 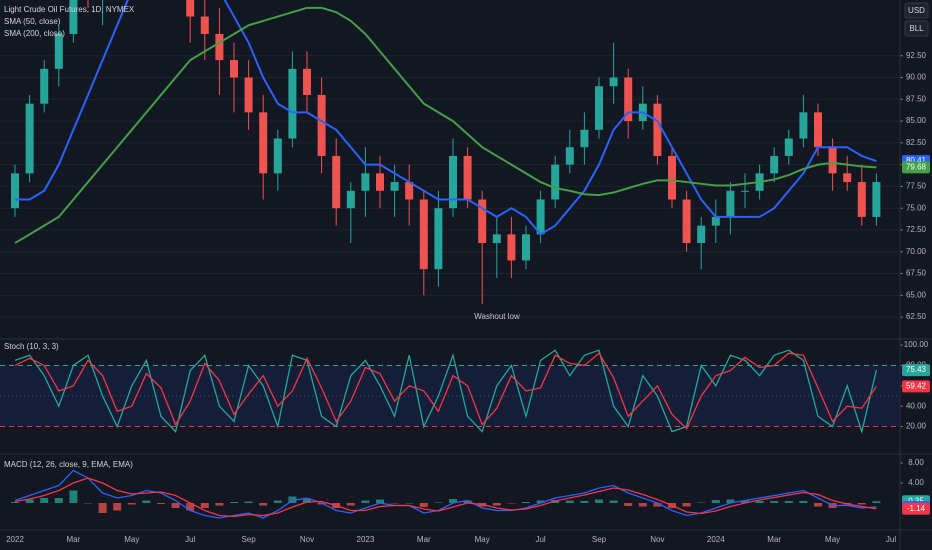 What do you see at coordinates (891, 539) in the screenshot?
I see `x-tick-label: Jul` at bounding box center [891, 539].